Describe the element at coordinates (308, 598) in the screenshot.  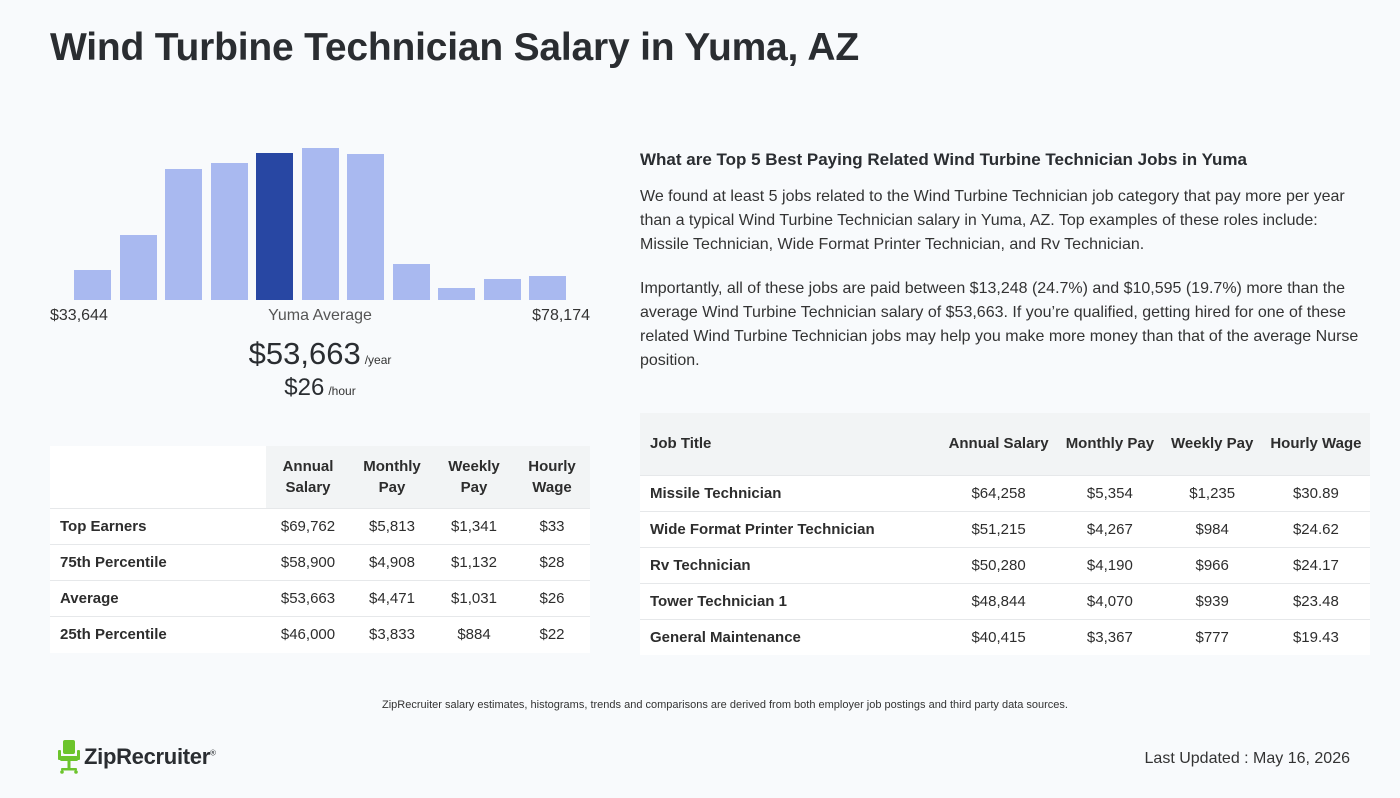
I see `annual-cell: $53,663` at that location.